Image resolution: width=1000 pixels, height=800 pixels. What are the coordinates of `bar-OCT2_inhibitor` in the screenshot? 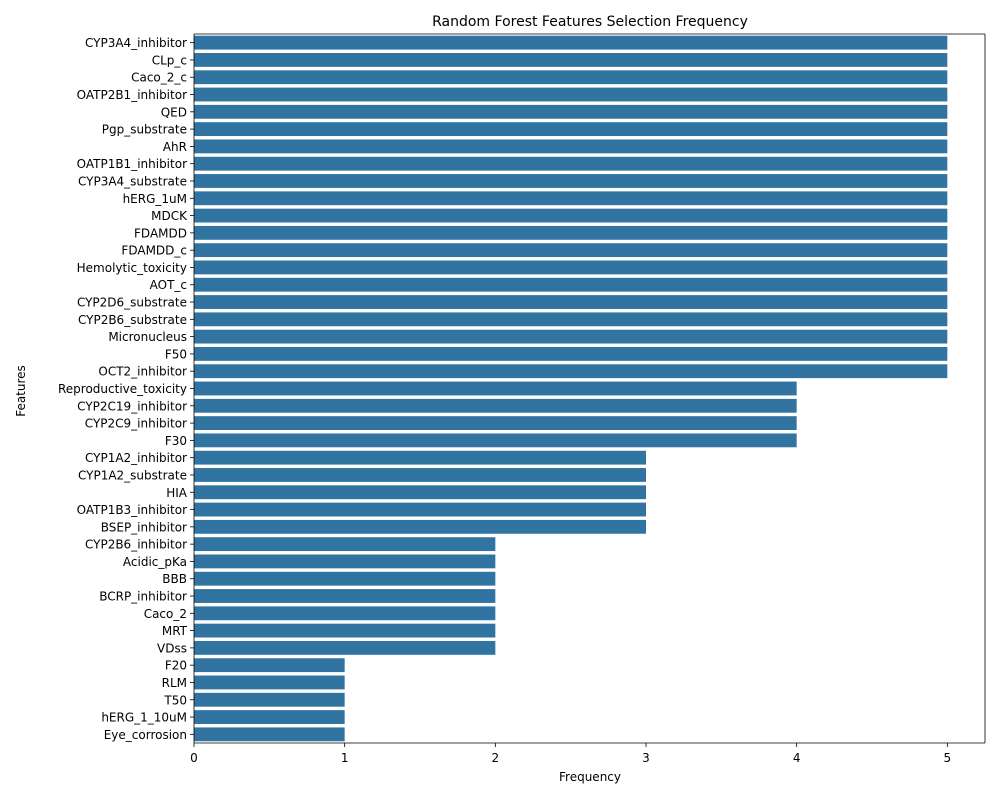 It's located at (571, 371).